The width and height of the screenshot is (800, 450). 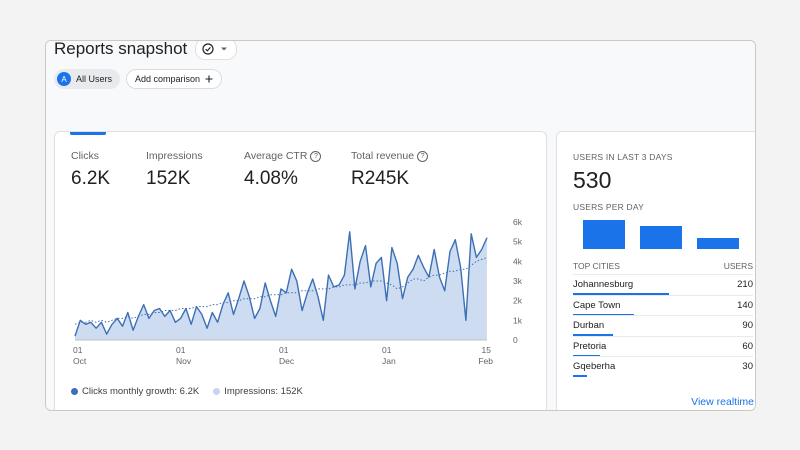 I want to click on y-tick-label: 0, so click(x=515, y=340).